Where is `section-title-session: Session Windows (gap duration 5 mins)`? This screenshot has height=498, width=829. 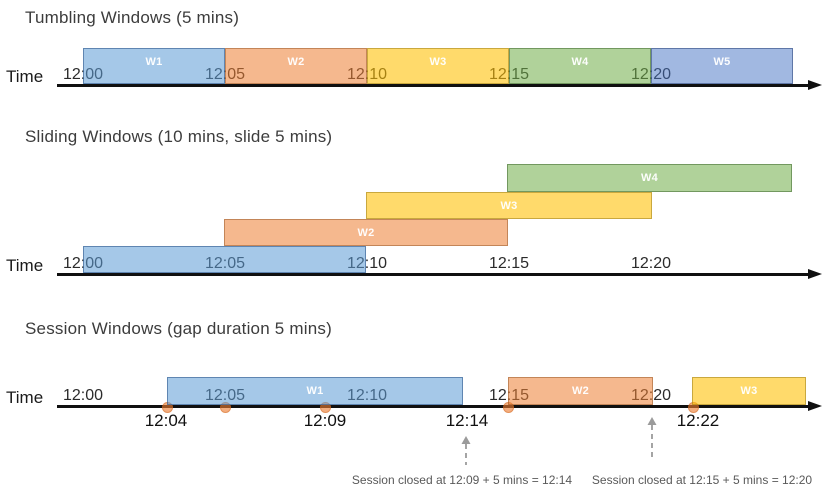 section-title-session: Session Windows (gap duration 5 mins) is located at coordinates (178, 328).